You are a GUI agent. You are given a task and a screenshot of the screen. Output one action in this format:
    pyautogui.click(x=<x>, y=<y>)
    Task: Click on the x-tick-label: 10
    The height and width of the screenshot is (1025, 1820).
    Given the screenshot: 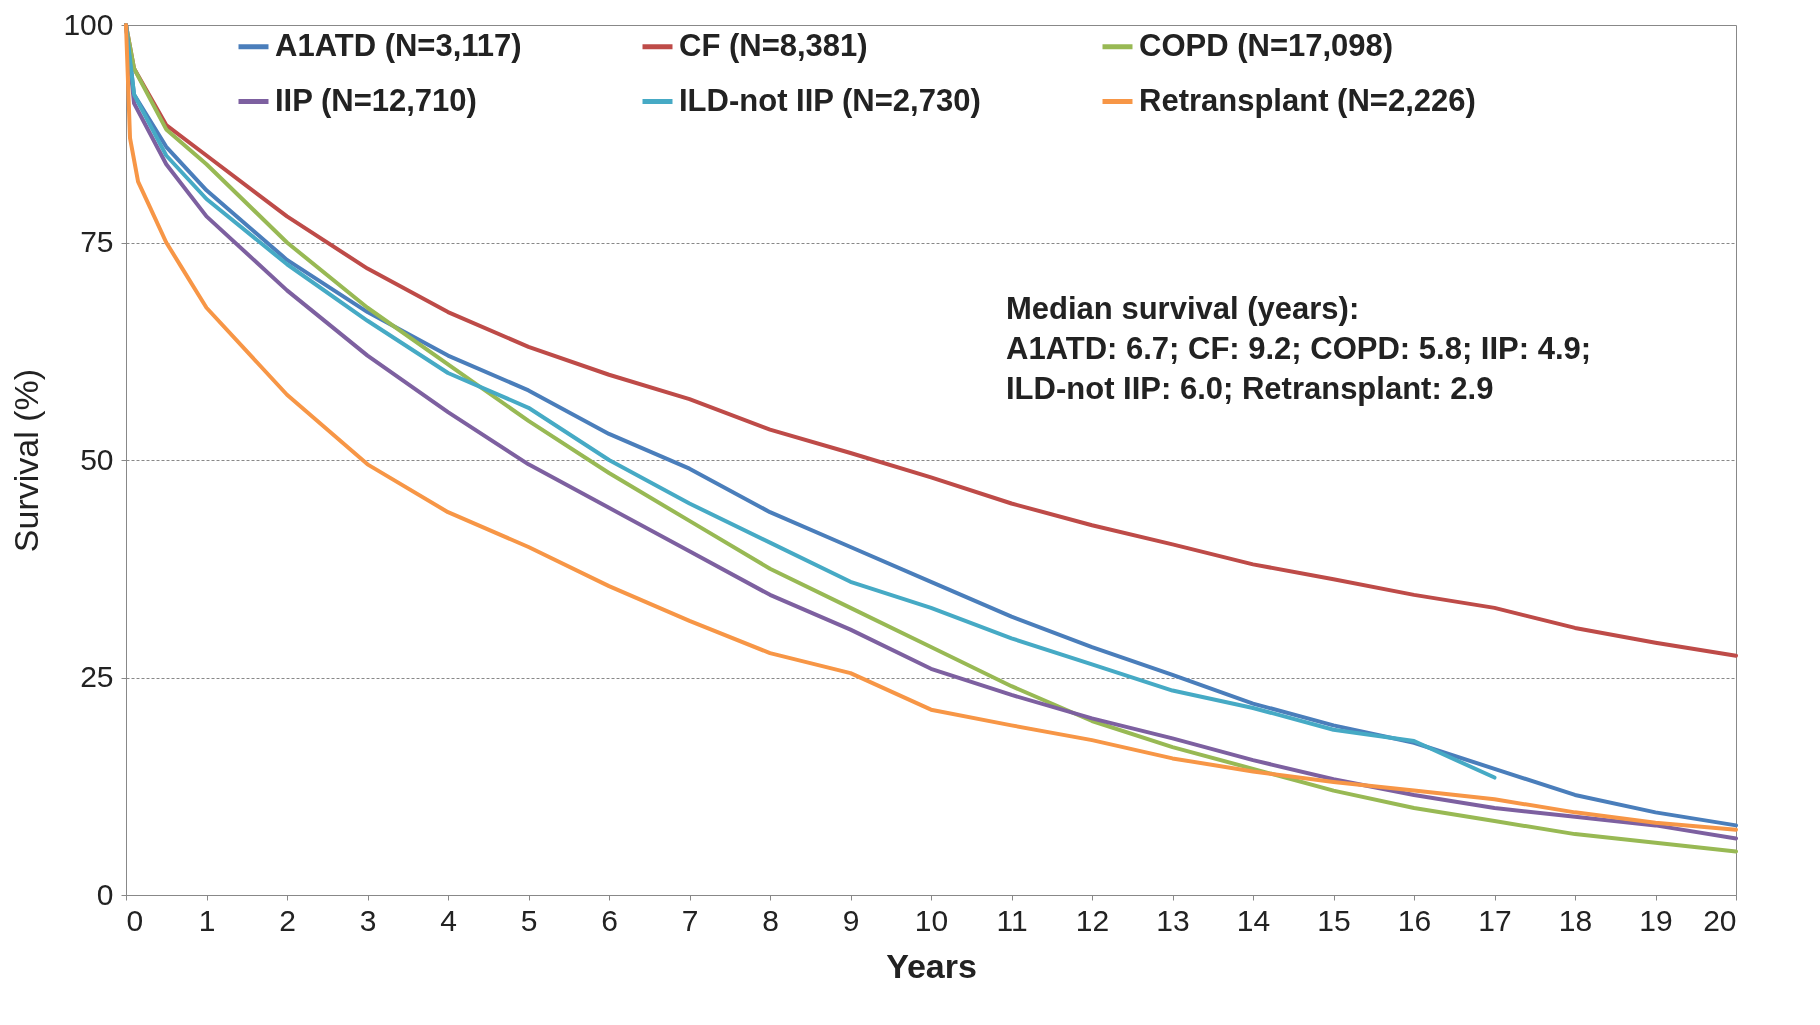 What is the action you would take?
    pyautogui.click(x=931, y=920)
    